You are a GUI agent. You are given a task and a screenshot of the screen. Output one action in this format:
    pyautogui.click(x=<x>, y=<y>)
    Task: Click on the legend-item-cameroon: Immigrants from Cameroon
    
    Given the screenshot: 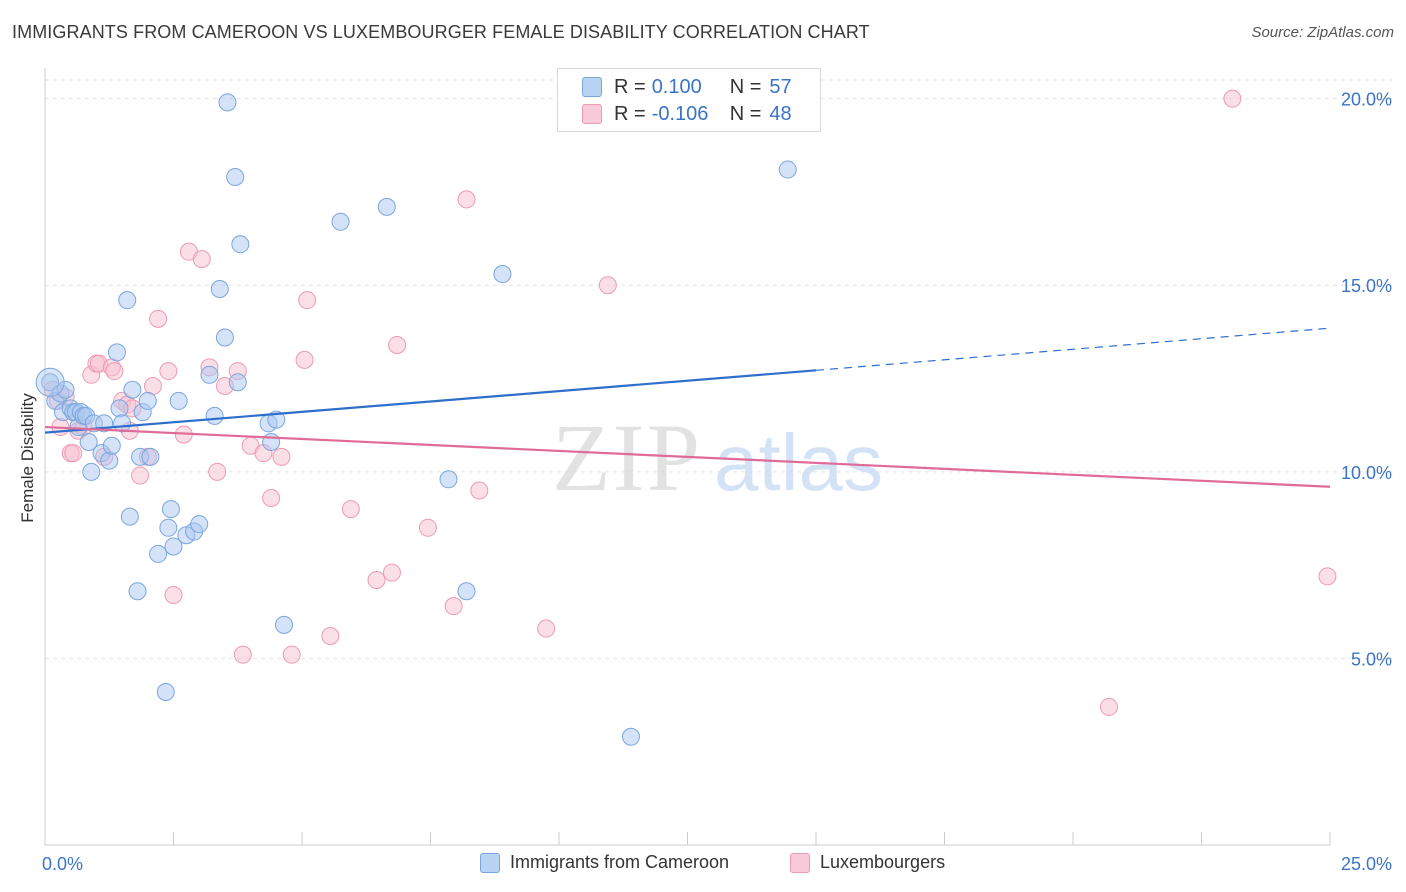 What is the action you would take?
    pyautogui.click(x=604, y=862)
    